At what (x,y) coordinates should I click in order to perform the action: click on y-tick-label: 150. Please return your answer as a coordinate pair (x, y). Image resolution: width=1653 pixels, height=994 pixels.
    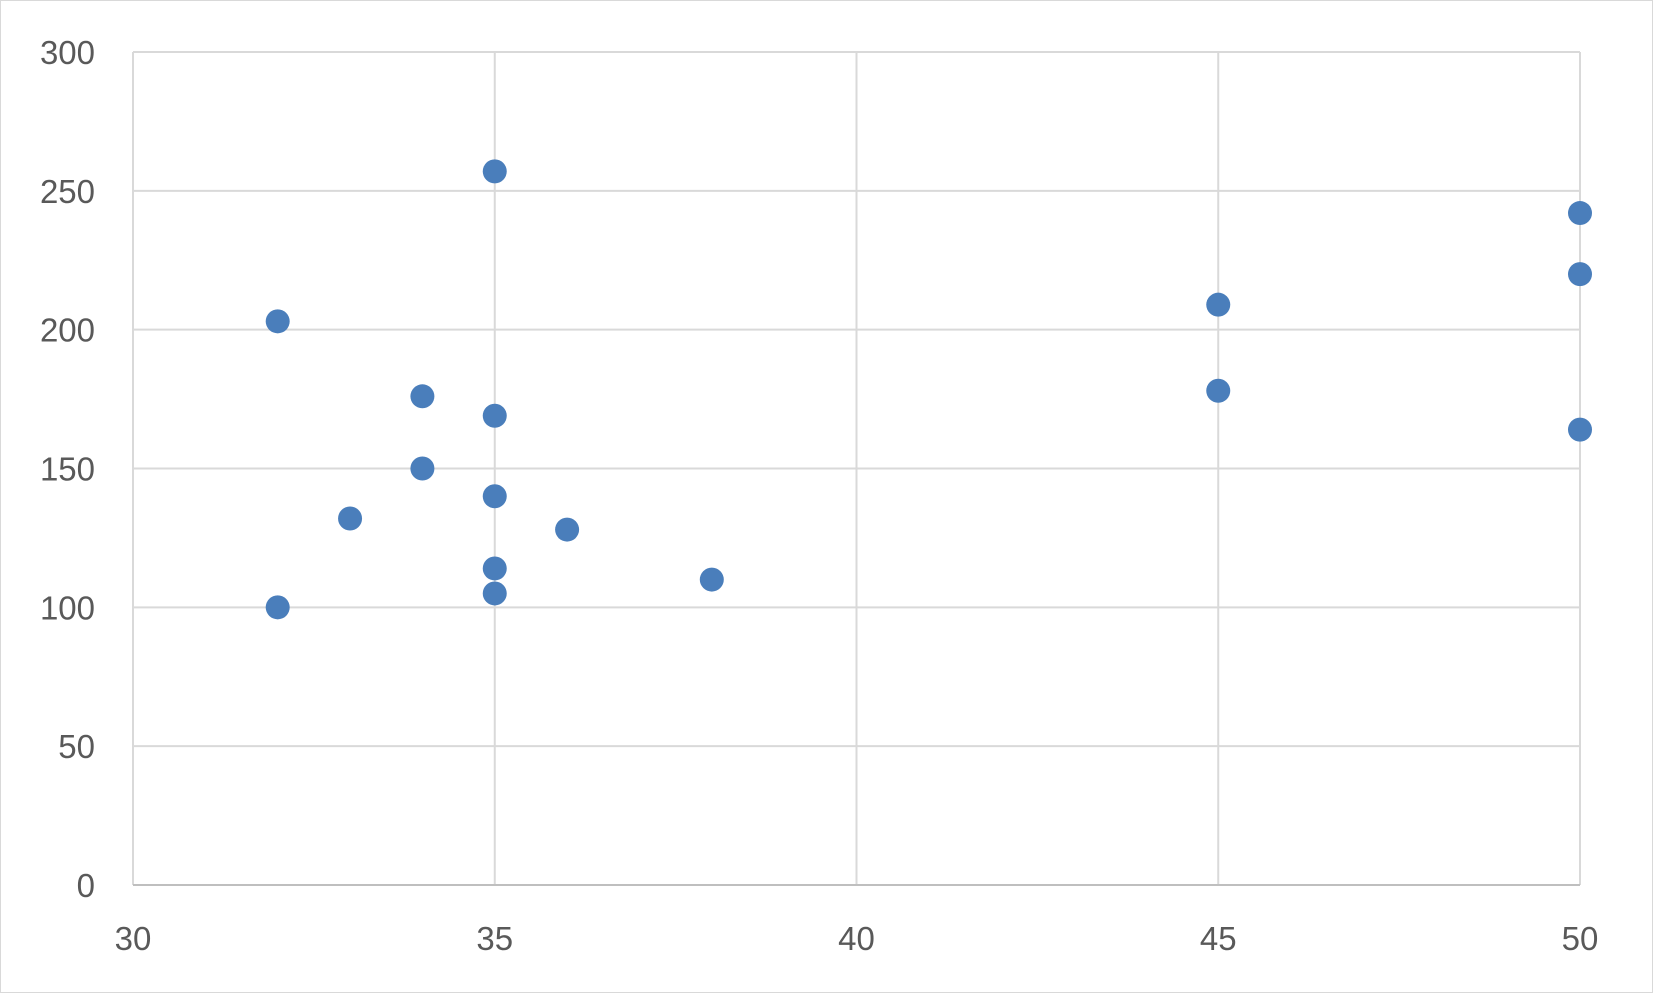
    Looking at the image, I should click on (67, 469).